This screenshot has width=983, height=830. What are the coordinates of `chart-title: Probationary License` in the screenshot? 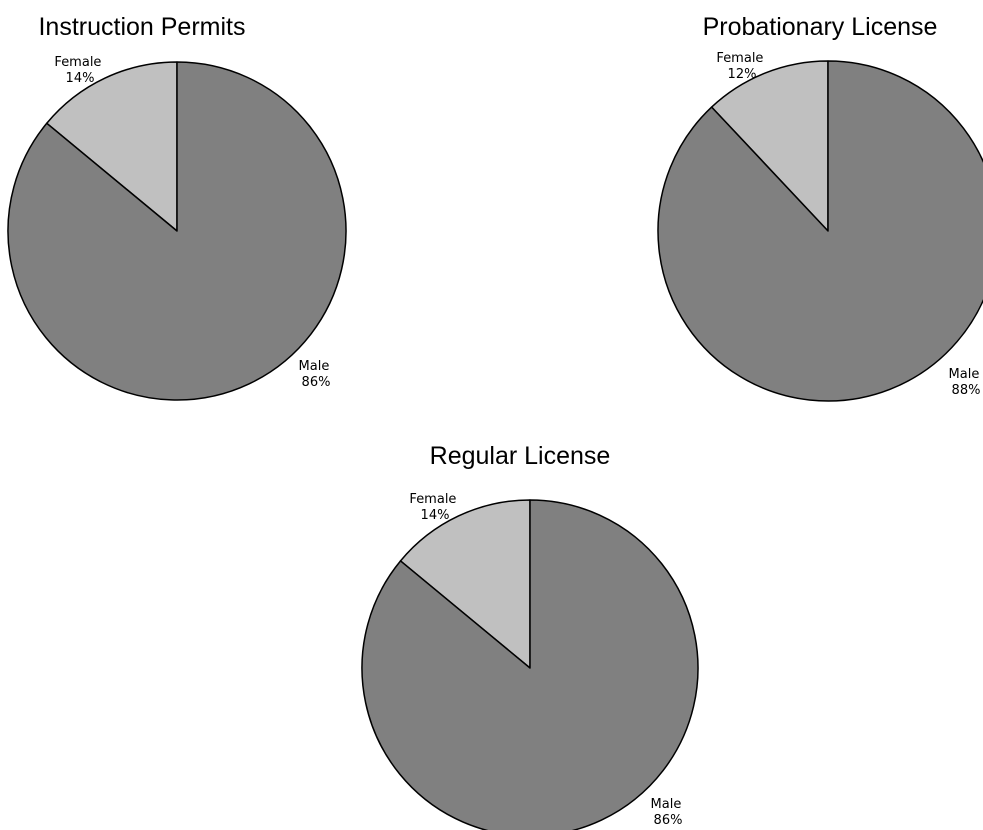 It's located at (820, 27).